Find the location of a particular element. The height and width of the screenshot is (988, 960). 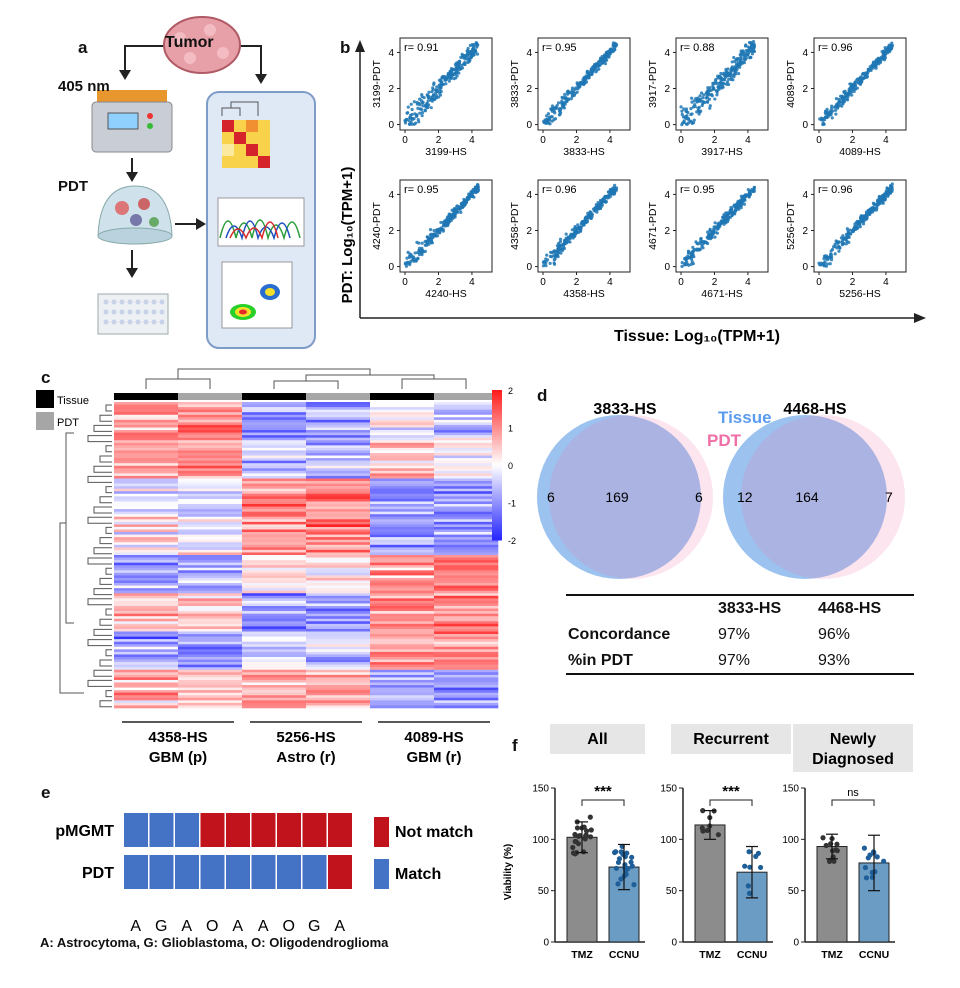

y-tick-label: 4 is located at coordinates (529, 195).